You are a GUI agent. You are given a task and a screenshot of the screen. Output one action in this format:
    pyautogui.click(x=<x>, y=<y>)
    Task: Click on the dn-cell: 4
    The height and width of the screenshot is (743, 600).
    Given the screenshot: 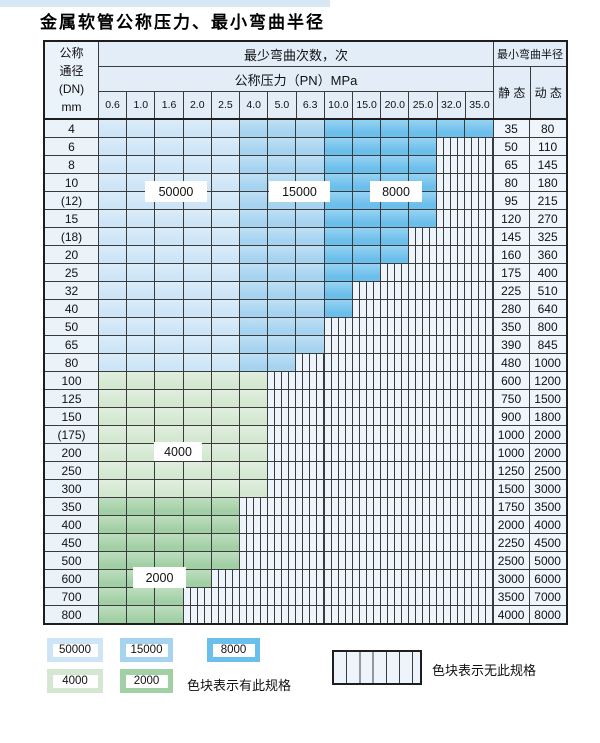 What is the action you would take?
    pyautogui.click(x=72, y=128)
    